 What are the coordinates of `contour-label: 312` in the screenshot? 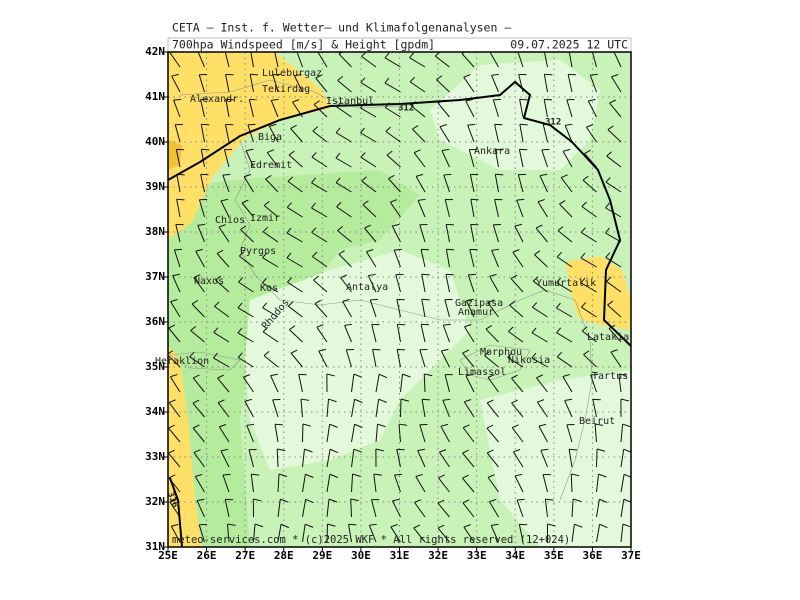 It's located at (406, 109).